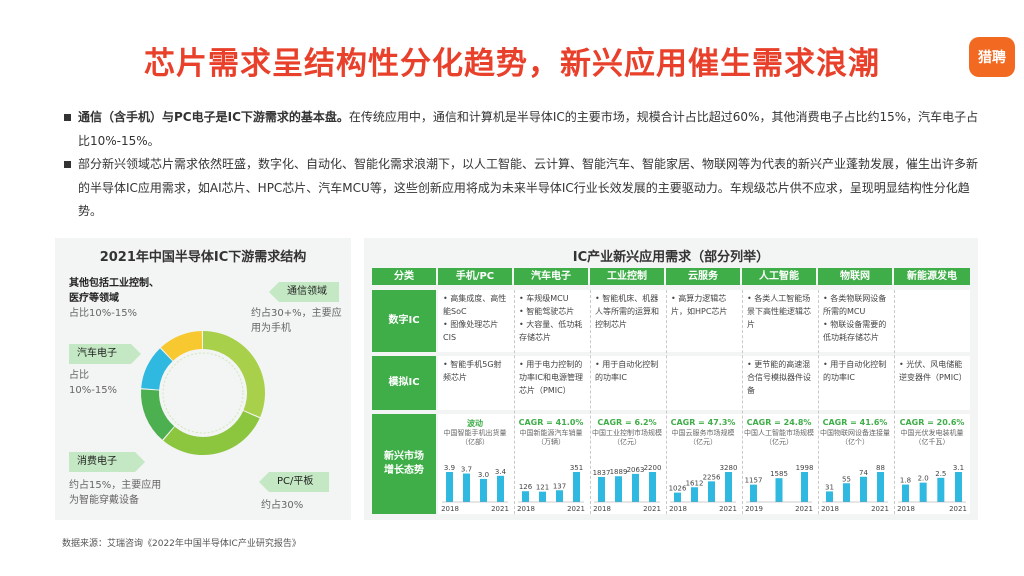 This screenshot has height=576, width=1024. What do you see at coordinates (501, 472) in the screenshot?
I see `bar-value-label: 3.4` at bounding box center [501, 472].